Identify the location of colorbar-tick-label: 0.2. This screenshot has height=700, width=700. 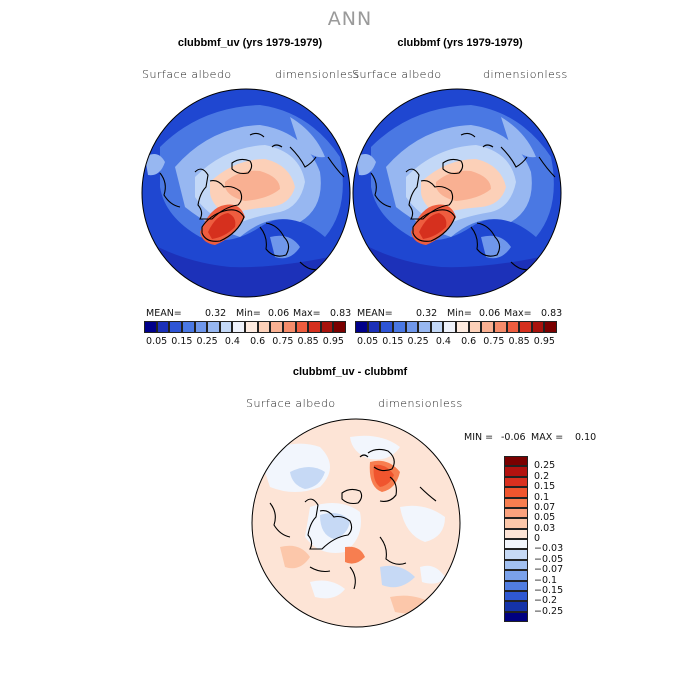
(542, 476).